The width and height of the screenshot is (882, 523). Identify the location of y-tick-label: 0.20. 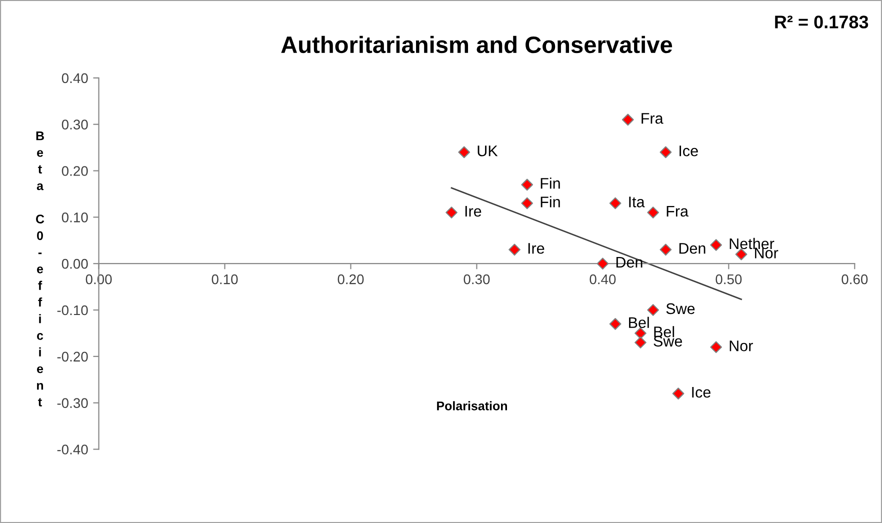
(75, 171).